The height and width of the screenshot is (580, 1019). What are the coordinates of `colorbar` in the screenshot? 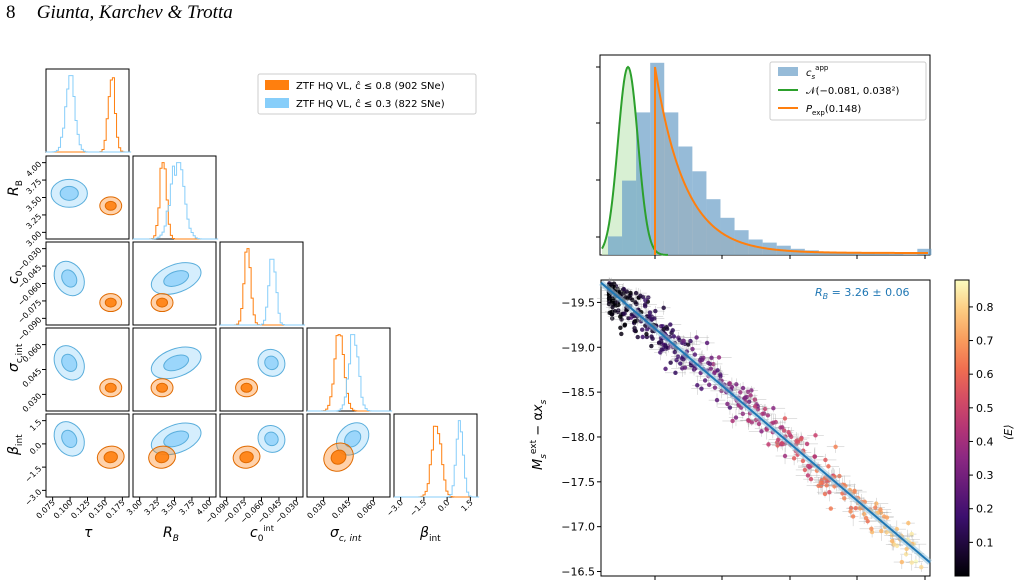 It's located at (962, 428).